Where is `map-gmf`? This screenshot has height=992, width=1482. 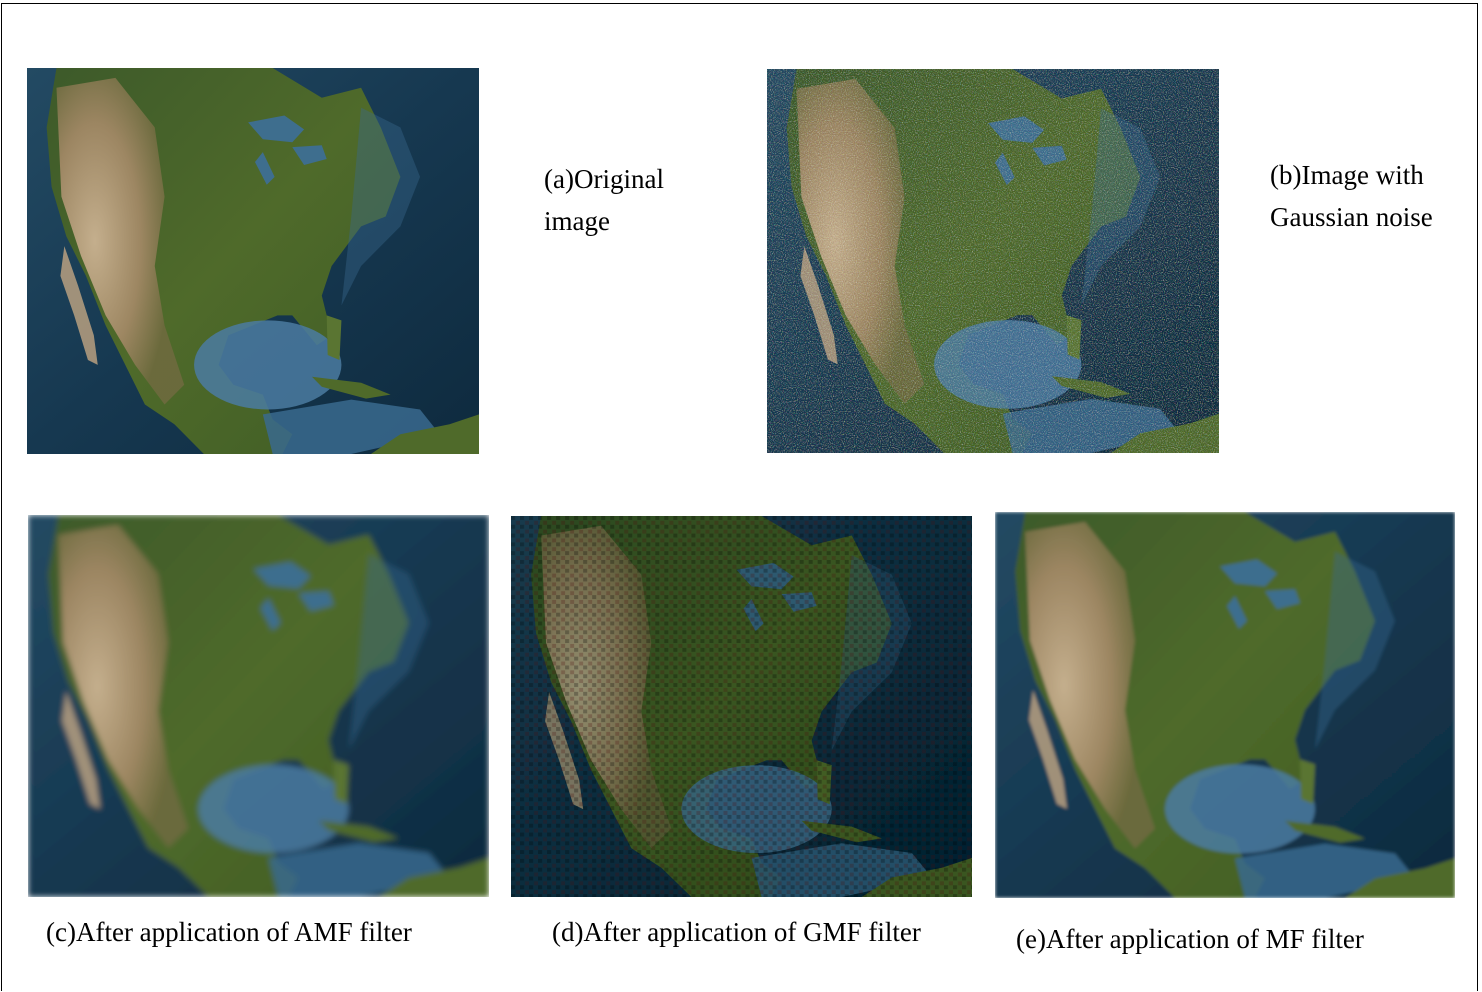 map-gmf is located at coordinates (741, 706).